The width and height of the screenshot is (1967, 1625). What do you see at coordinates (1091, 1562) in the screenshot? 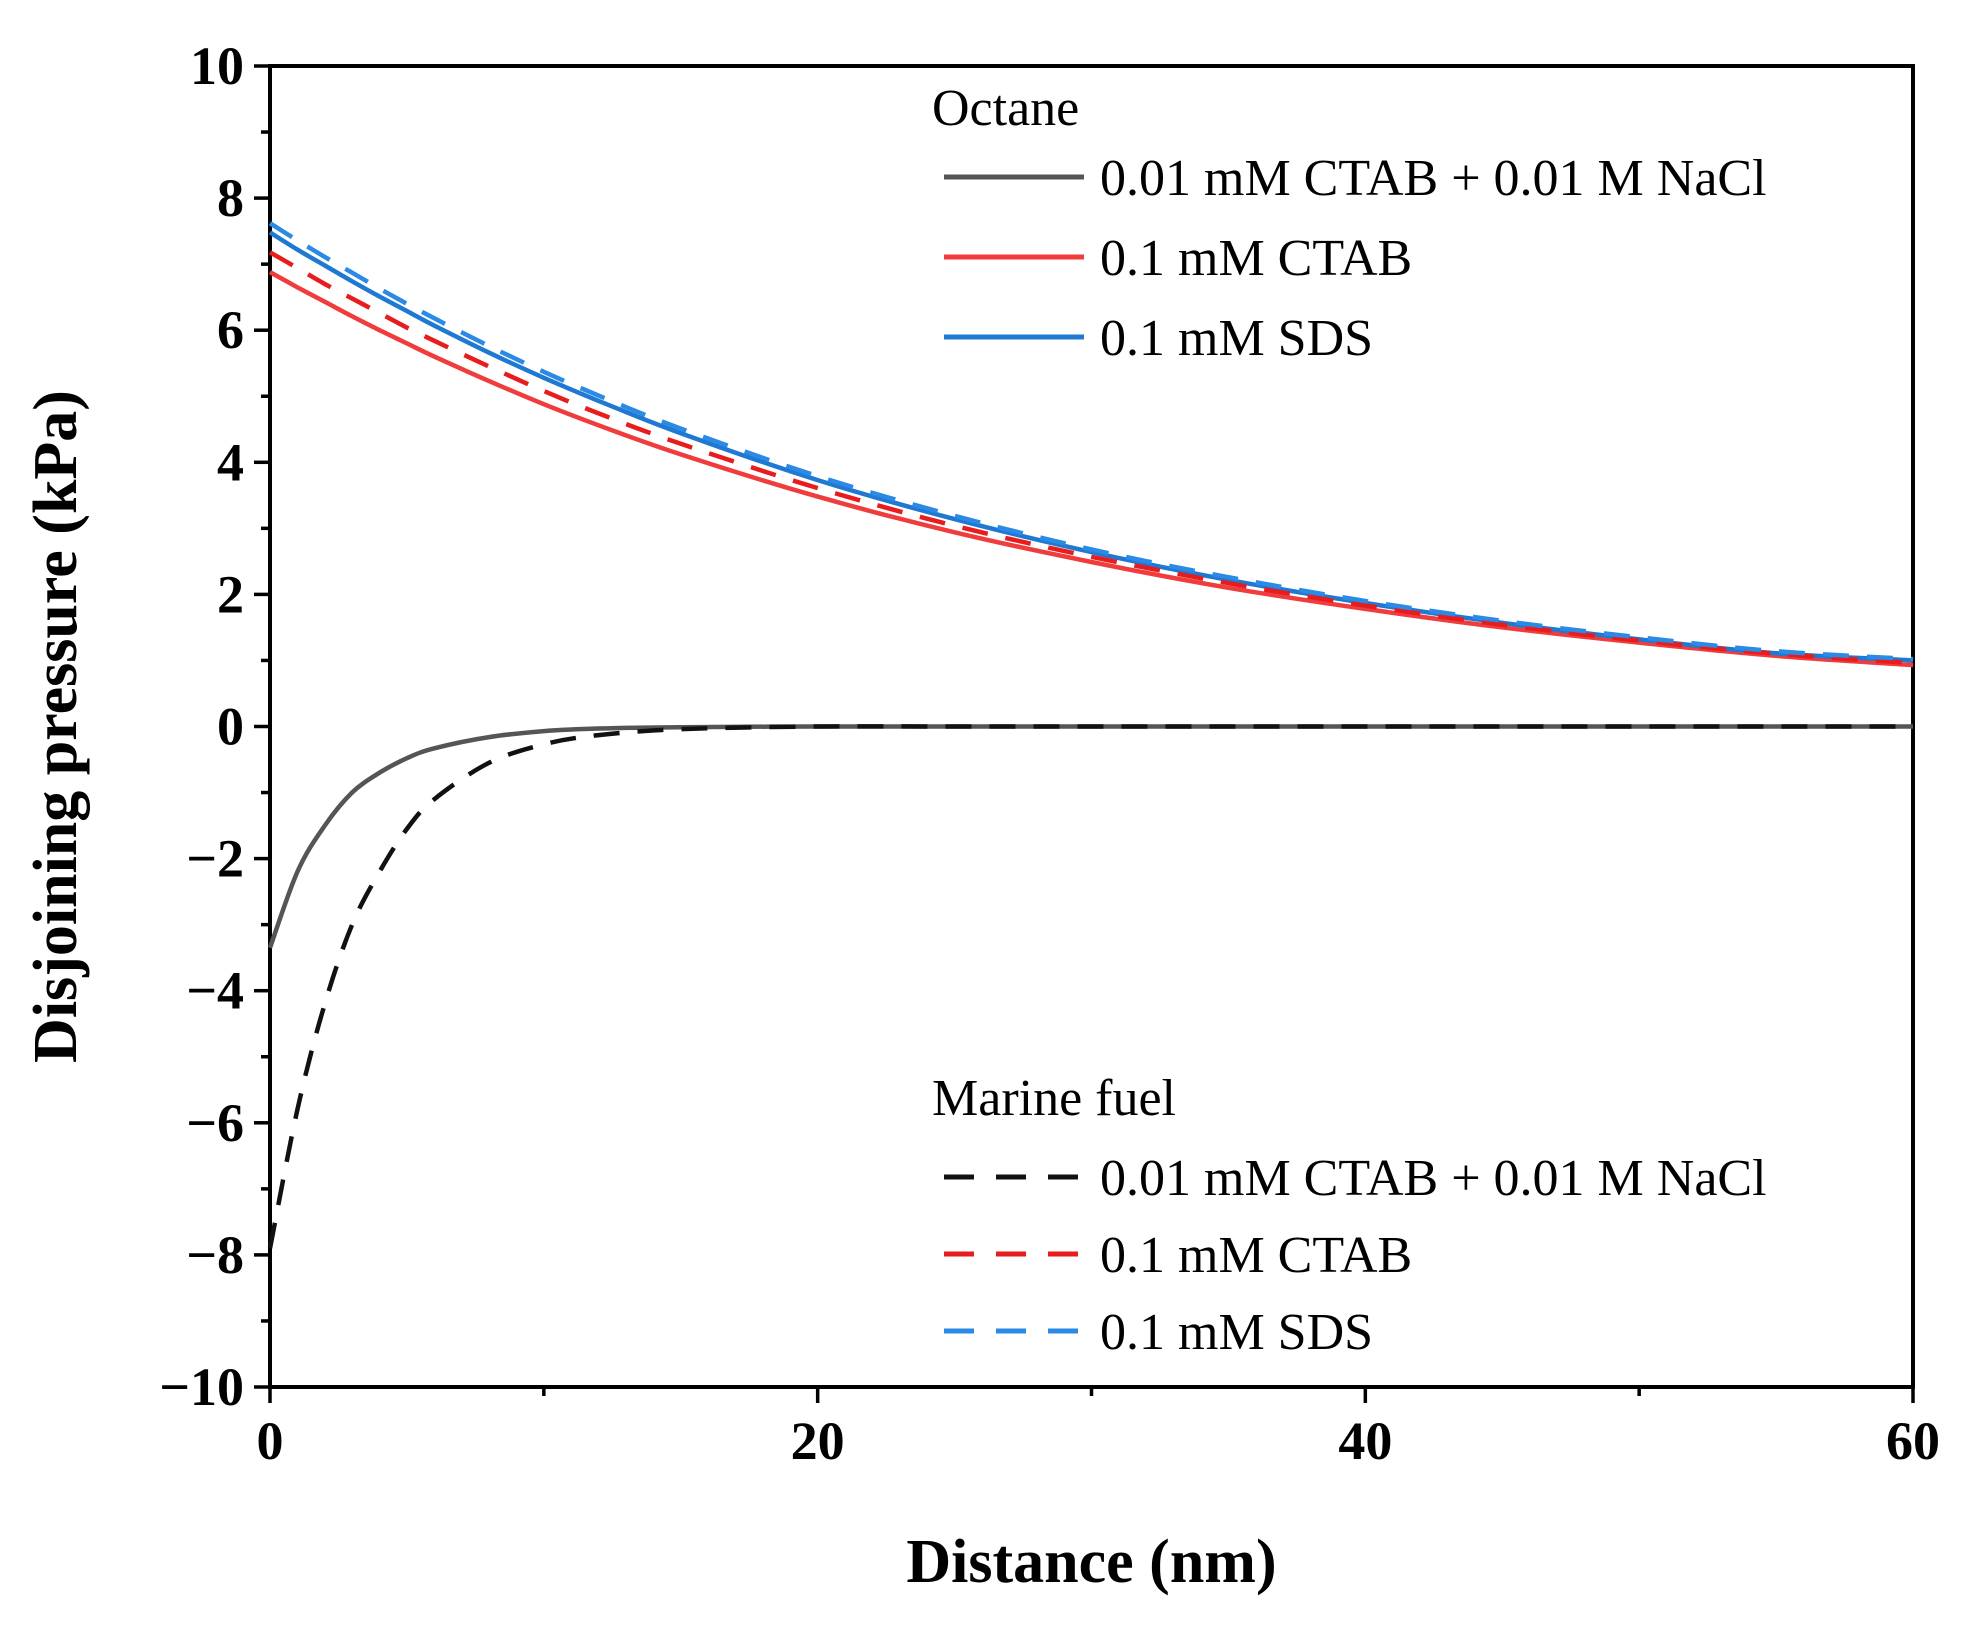
I see `x-axis-label: Distance (nm)` at bounding box center [1091, 1562].